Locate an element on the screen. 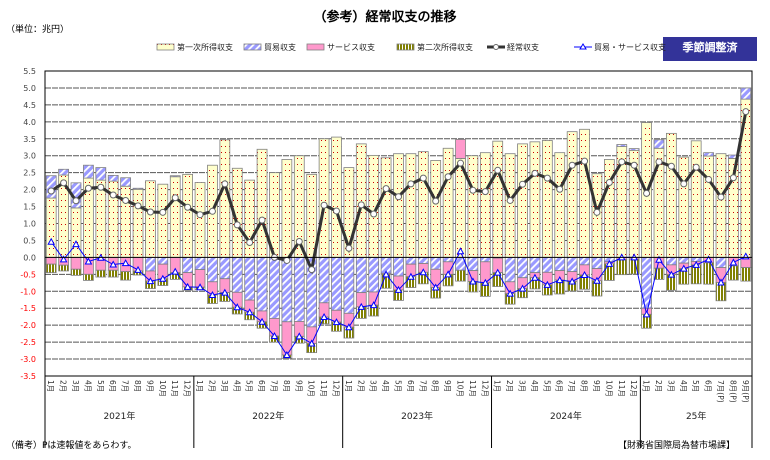 This screenshot has width=770, height=460. y-tick-label: 0.5 is located at coordinates (29, 240).